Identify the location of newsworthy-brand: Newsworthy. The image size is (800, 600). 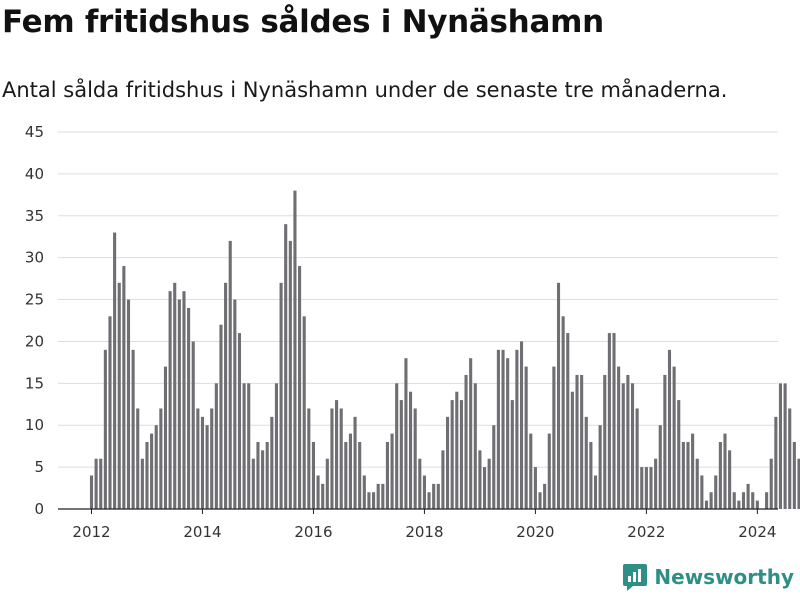
(708, 577).